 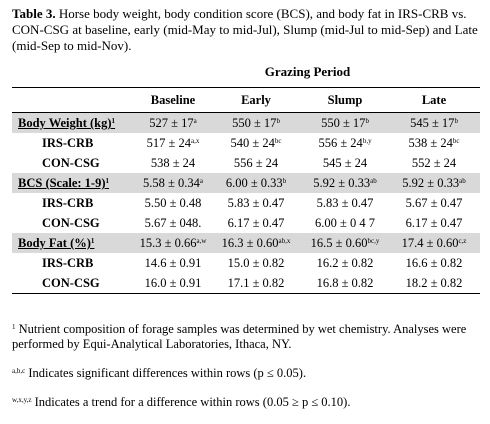 What do you see at coordinates (74, 183) in the screenshot?
I see `row-label: BCS (Scale: 1-9)1` at bounding box center [74, 183].